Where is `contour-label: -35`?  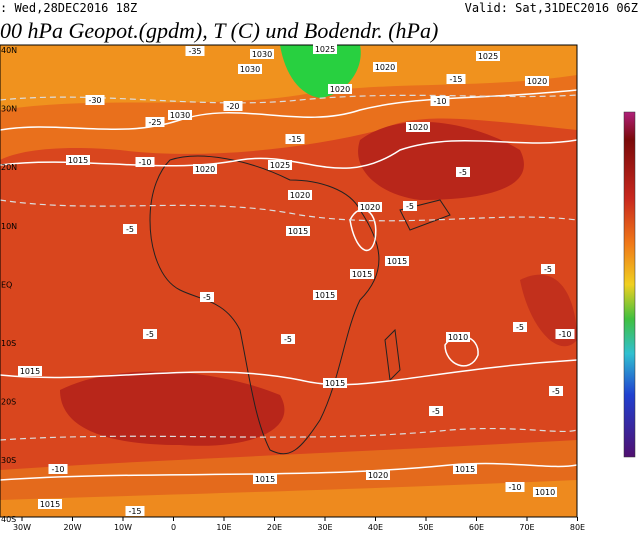
contour-label: -35 is located at coordinates (194, 51).